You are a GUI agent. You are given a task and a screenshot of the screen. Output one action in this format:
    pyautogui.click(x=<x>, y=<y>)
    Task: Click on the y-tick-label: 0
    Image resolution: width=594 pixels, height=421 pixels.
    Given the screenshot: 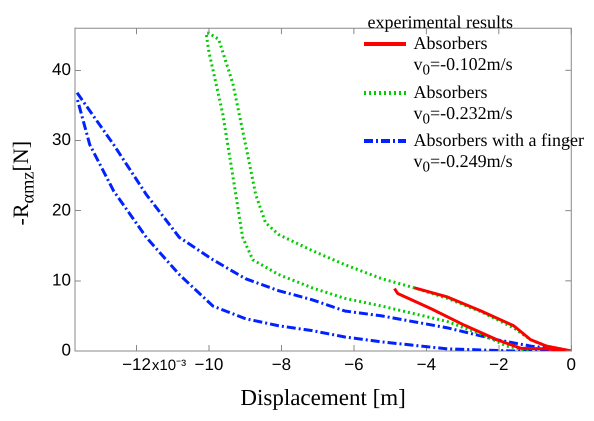 What is the action you would take?
    pyautogui.click(x=66, y=350)
    